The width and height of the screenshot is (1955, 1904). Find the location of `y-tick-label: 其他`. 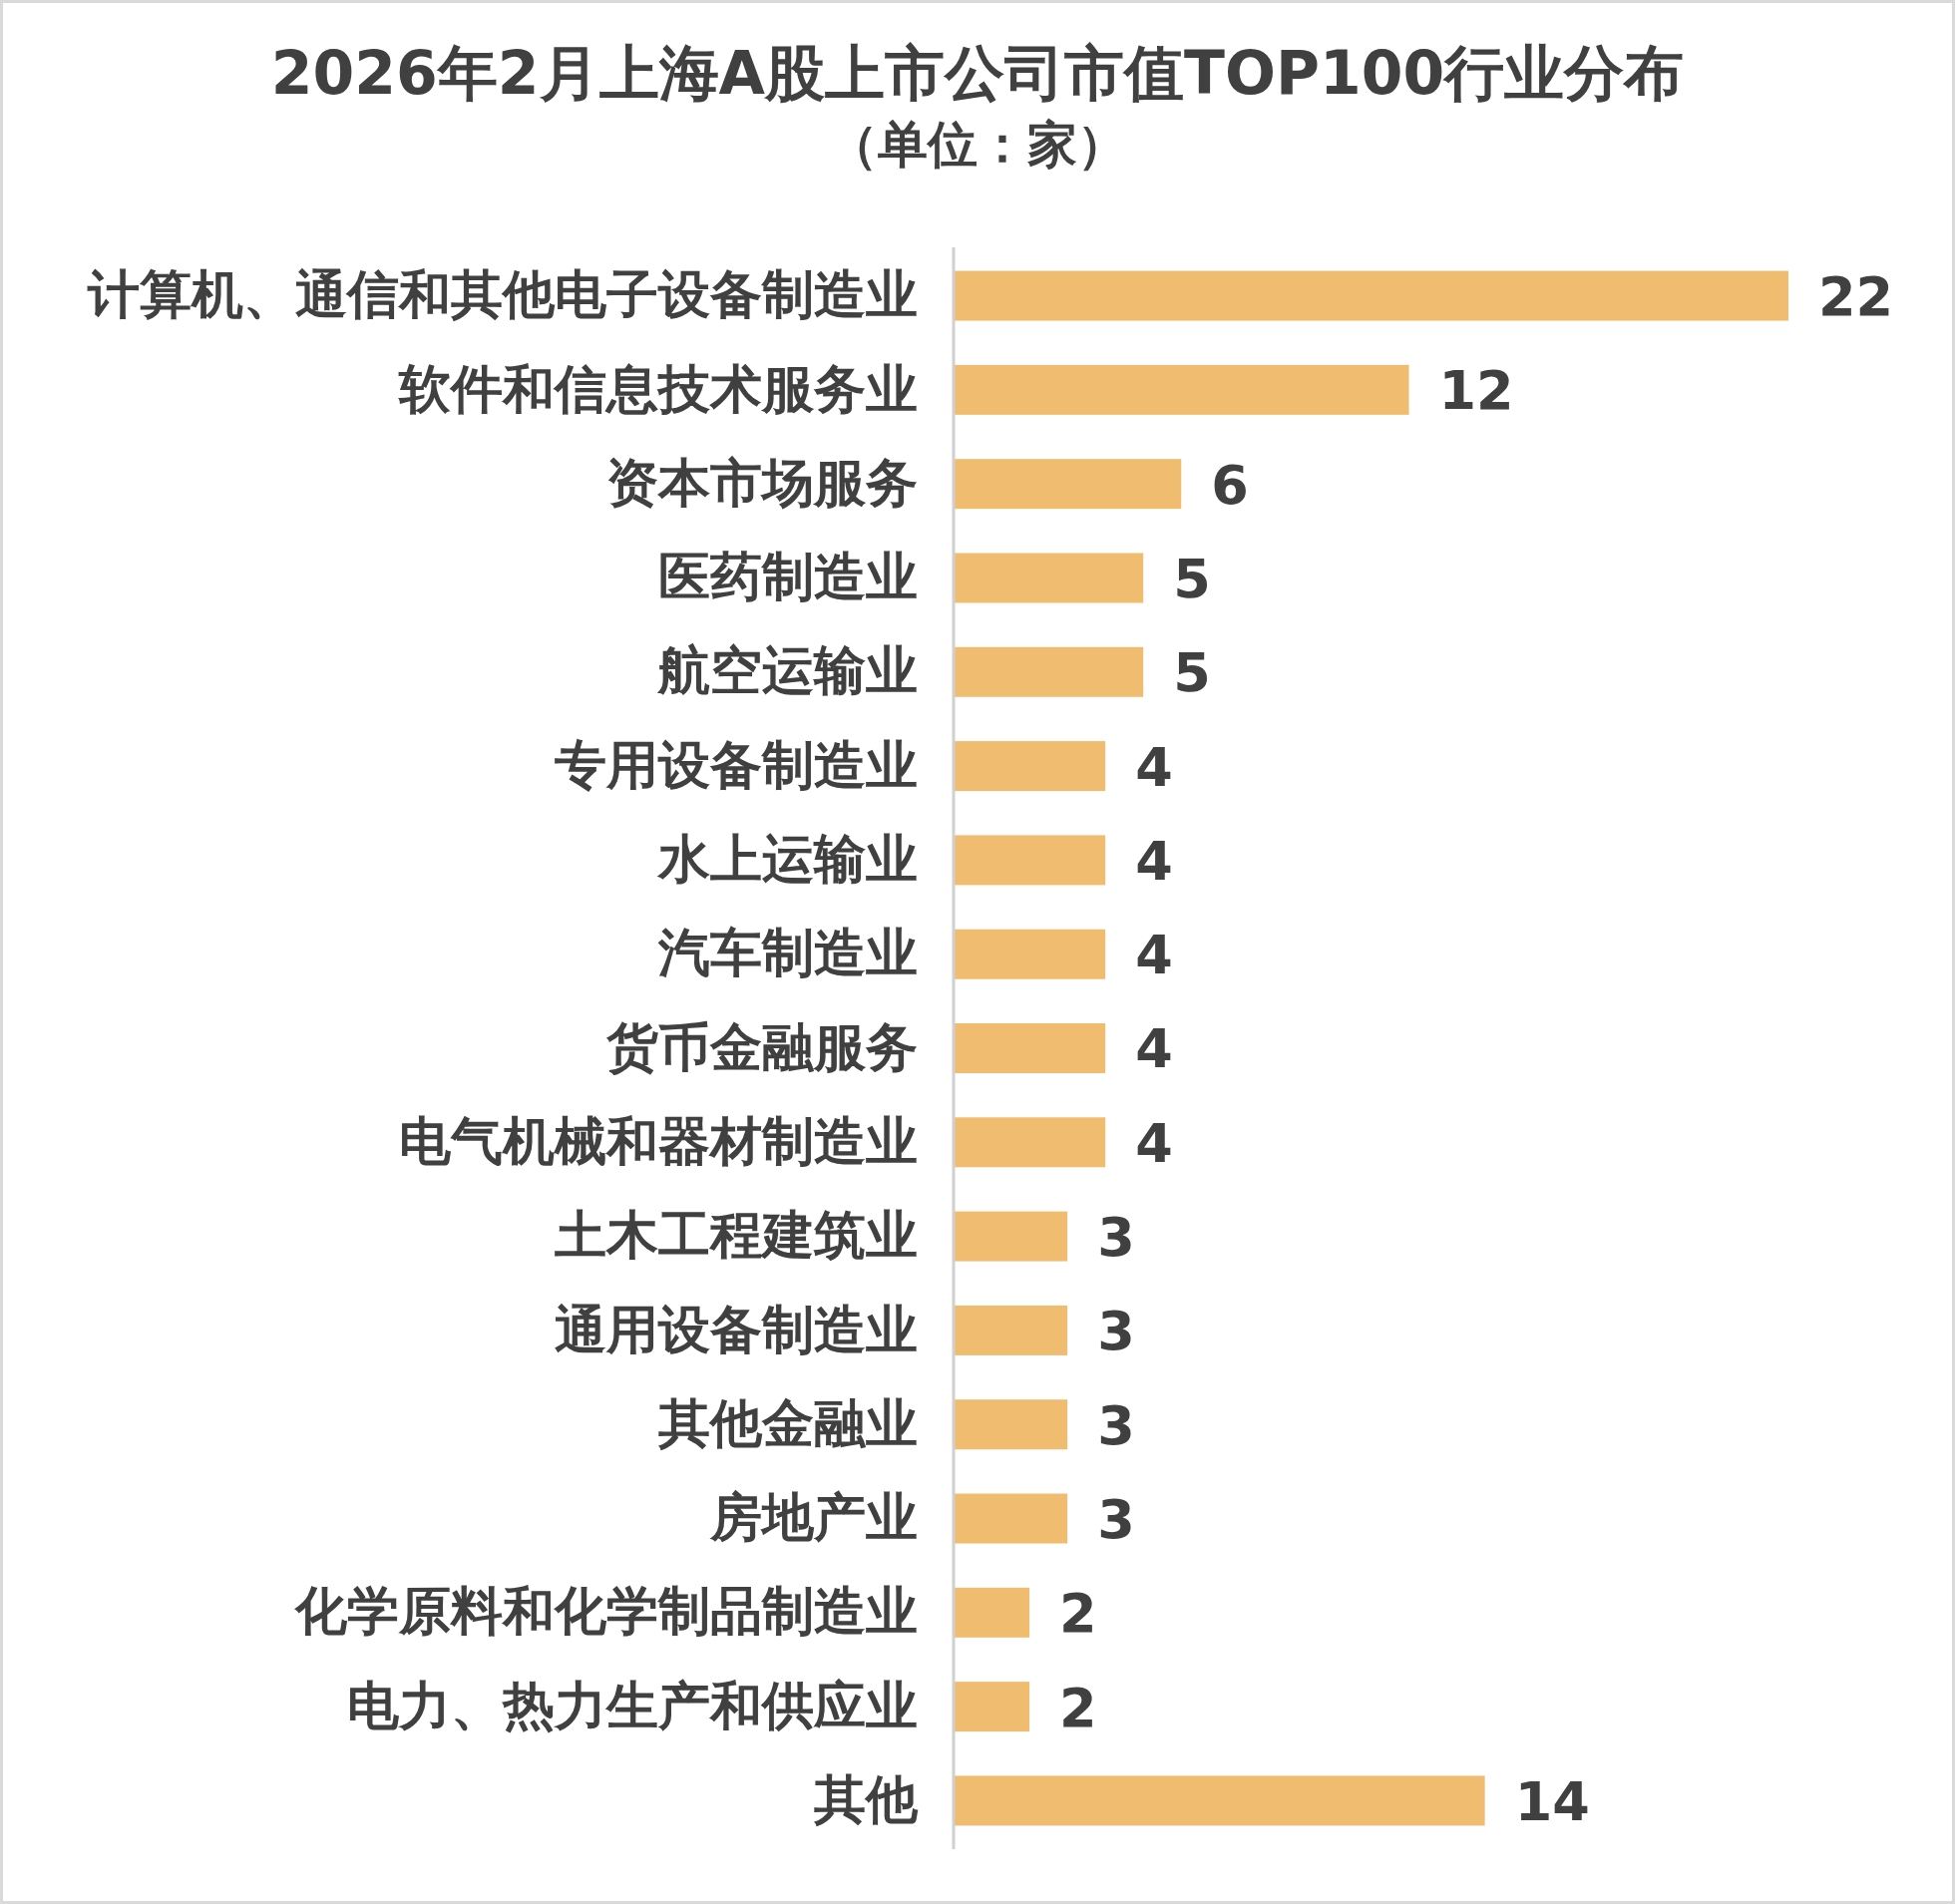

y-tick-label: 其他 is located at coordinates (866, 1799).